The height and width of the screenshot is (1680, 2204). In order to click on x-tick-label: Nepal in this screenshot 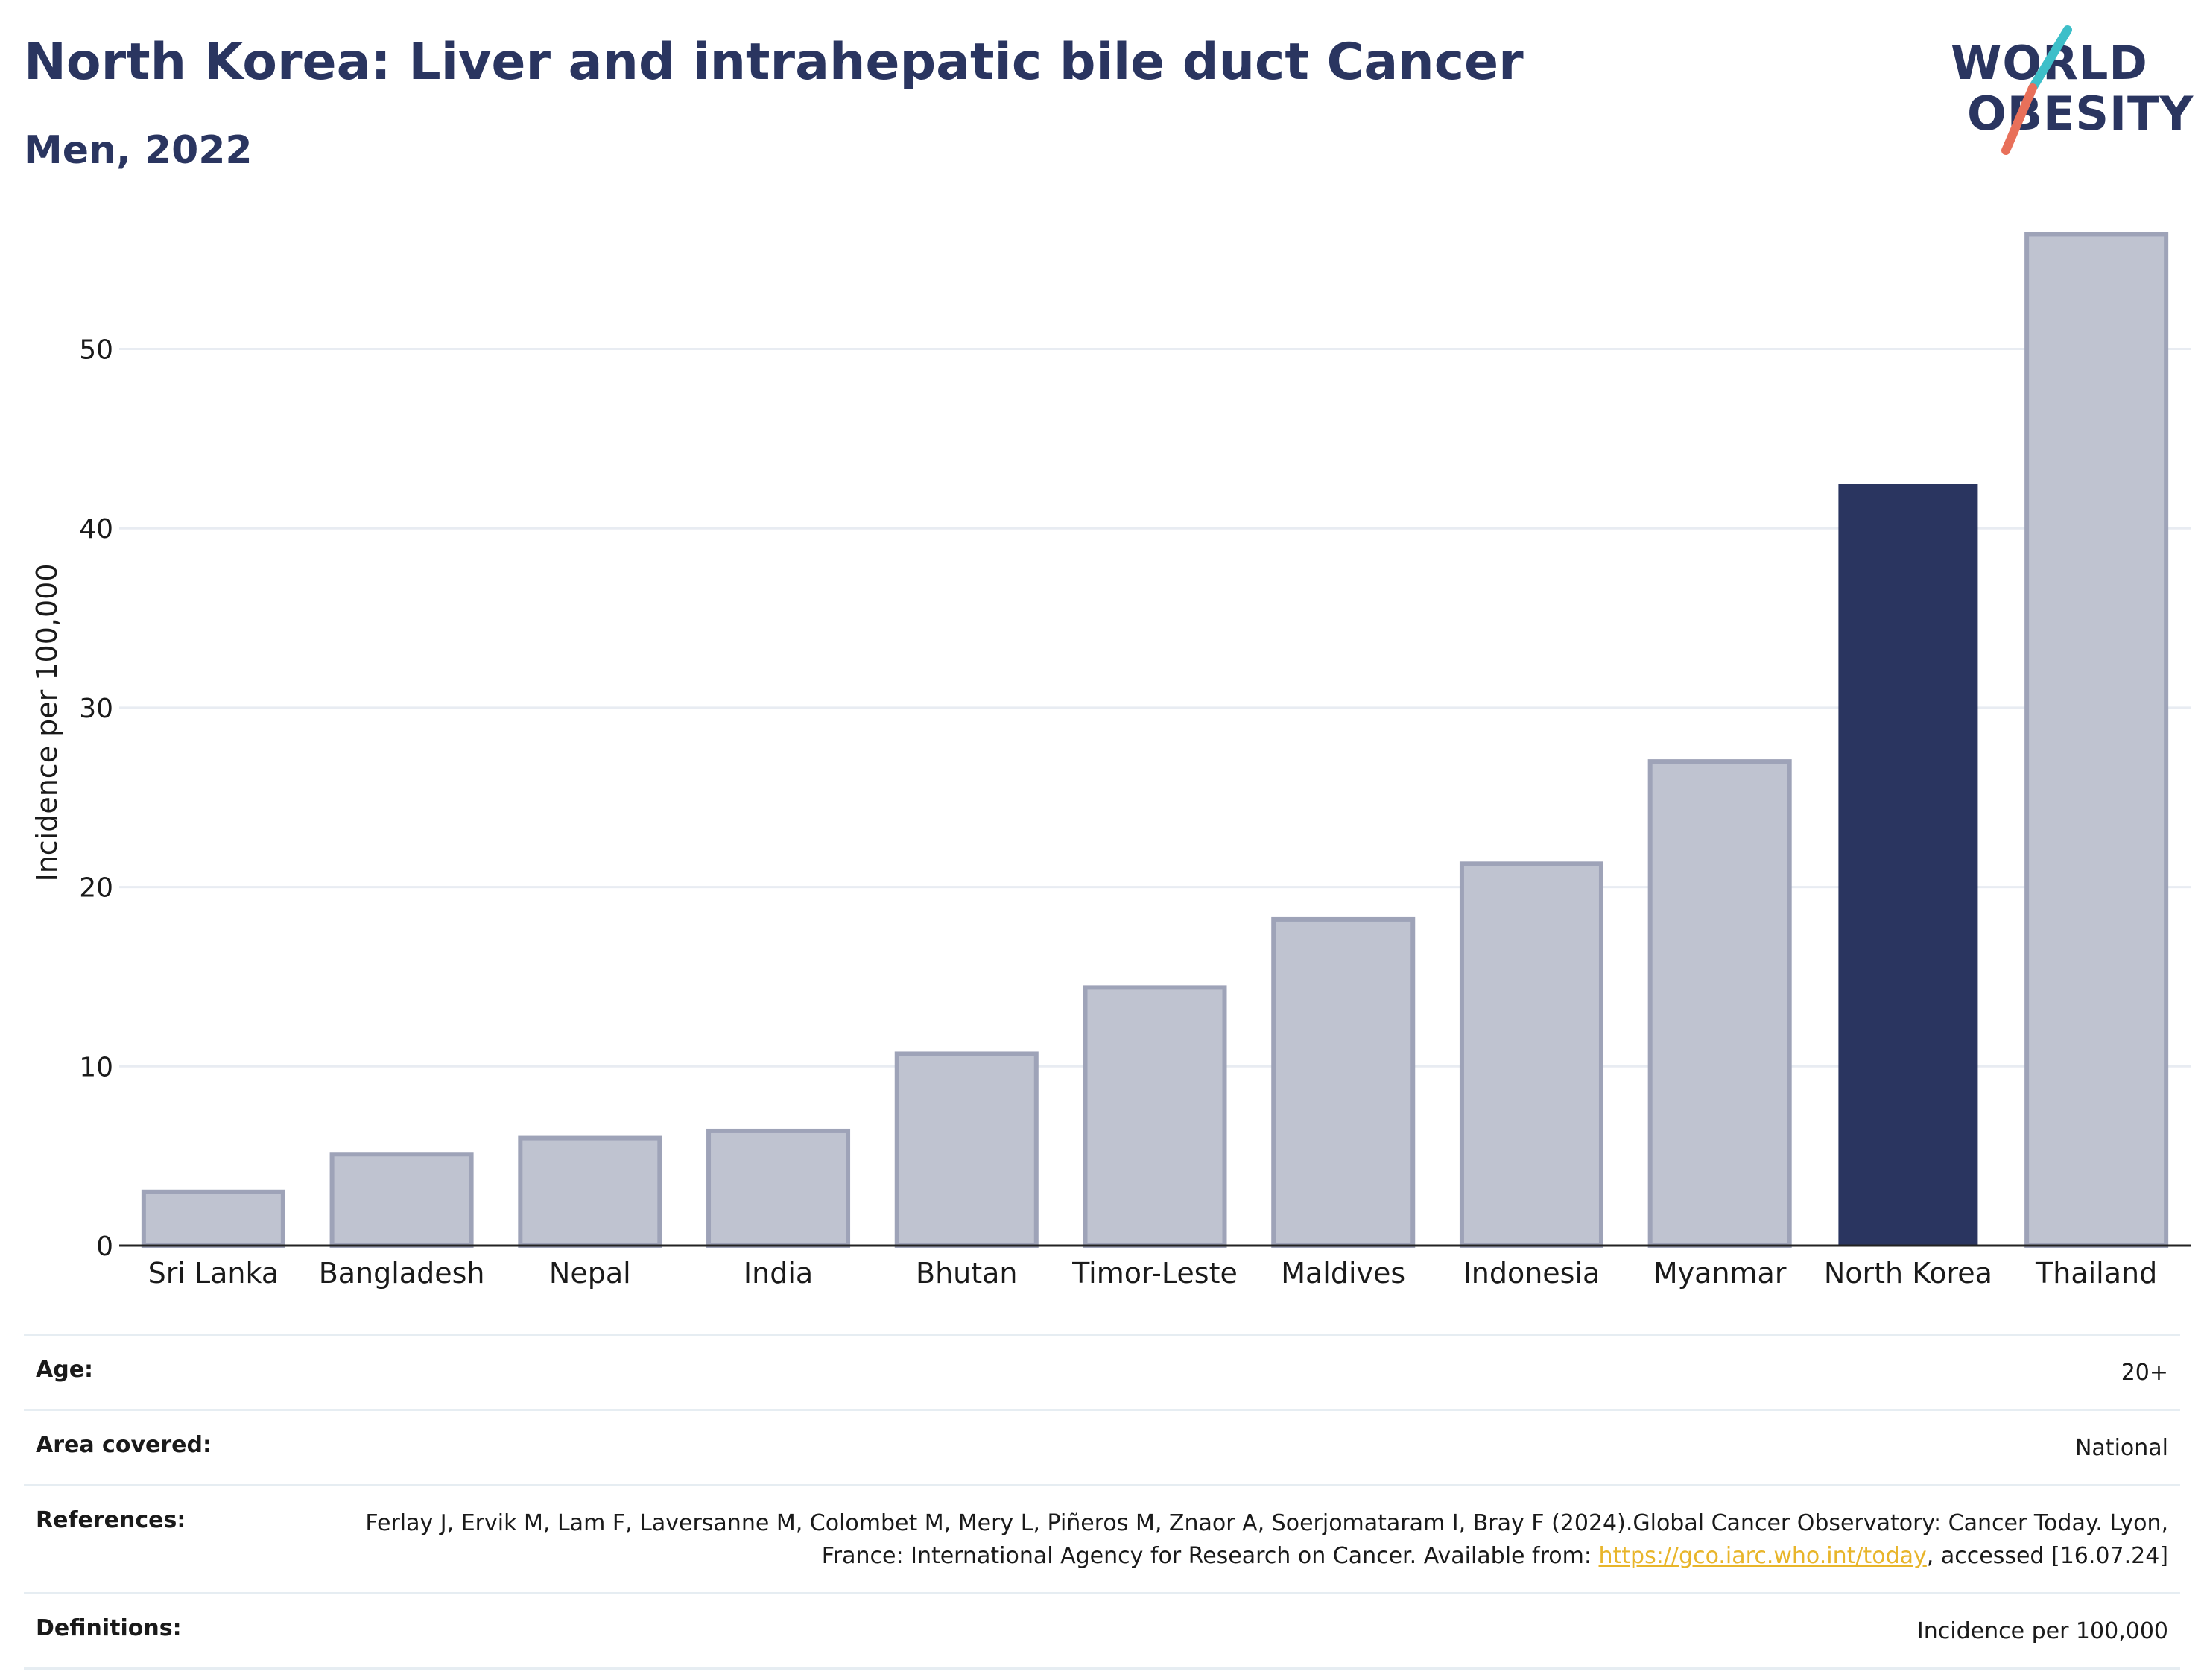, I will do `click(590, 1273)`.